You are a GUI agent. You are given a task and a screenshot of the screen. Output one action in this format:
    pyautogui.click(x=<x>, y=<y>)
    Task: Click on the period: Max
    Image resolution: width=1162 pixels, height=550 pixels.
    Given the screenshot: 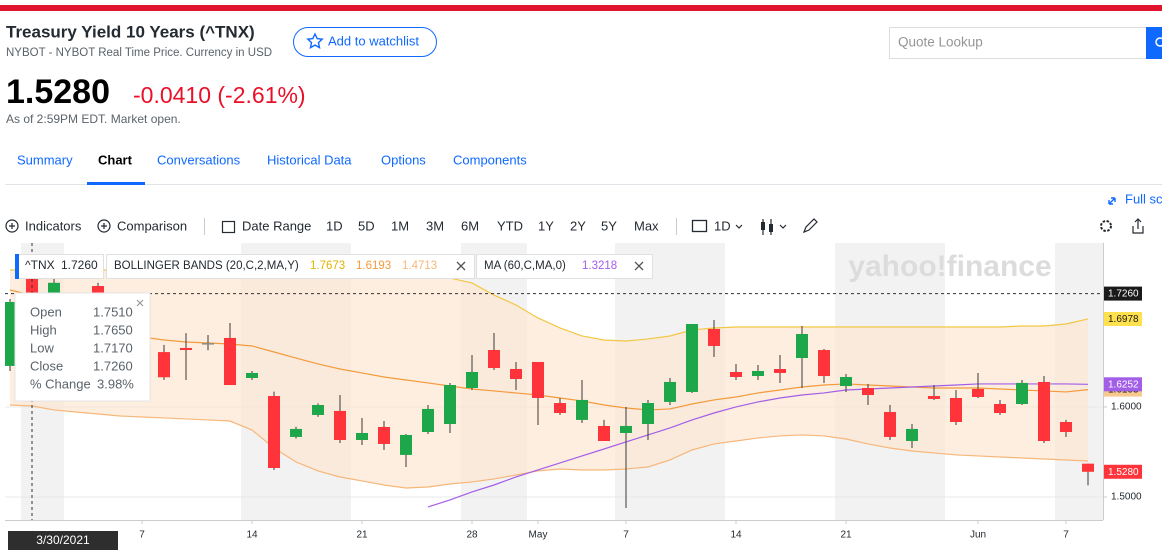 What is the action you would take?
    pyautogui.click(x=646, y=225)
    